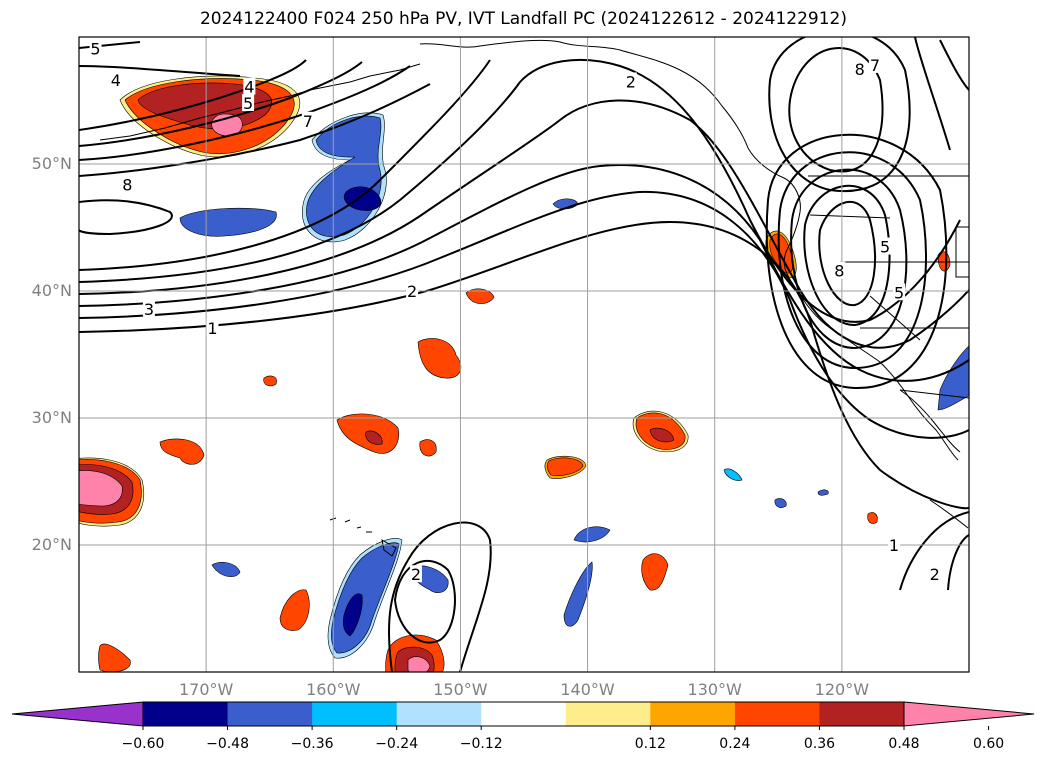  Describe the element at coordinates (734, 744) in the screenshot. I see `colorbar-tick-label: 0.24` at that location.